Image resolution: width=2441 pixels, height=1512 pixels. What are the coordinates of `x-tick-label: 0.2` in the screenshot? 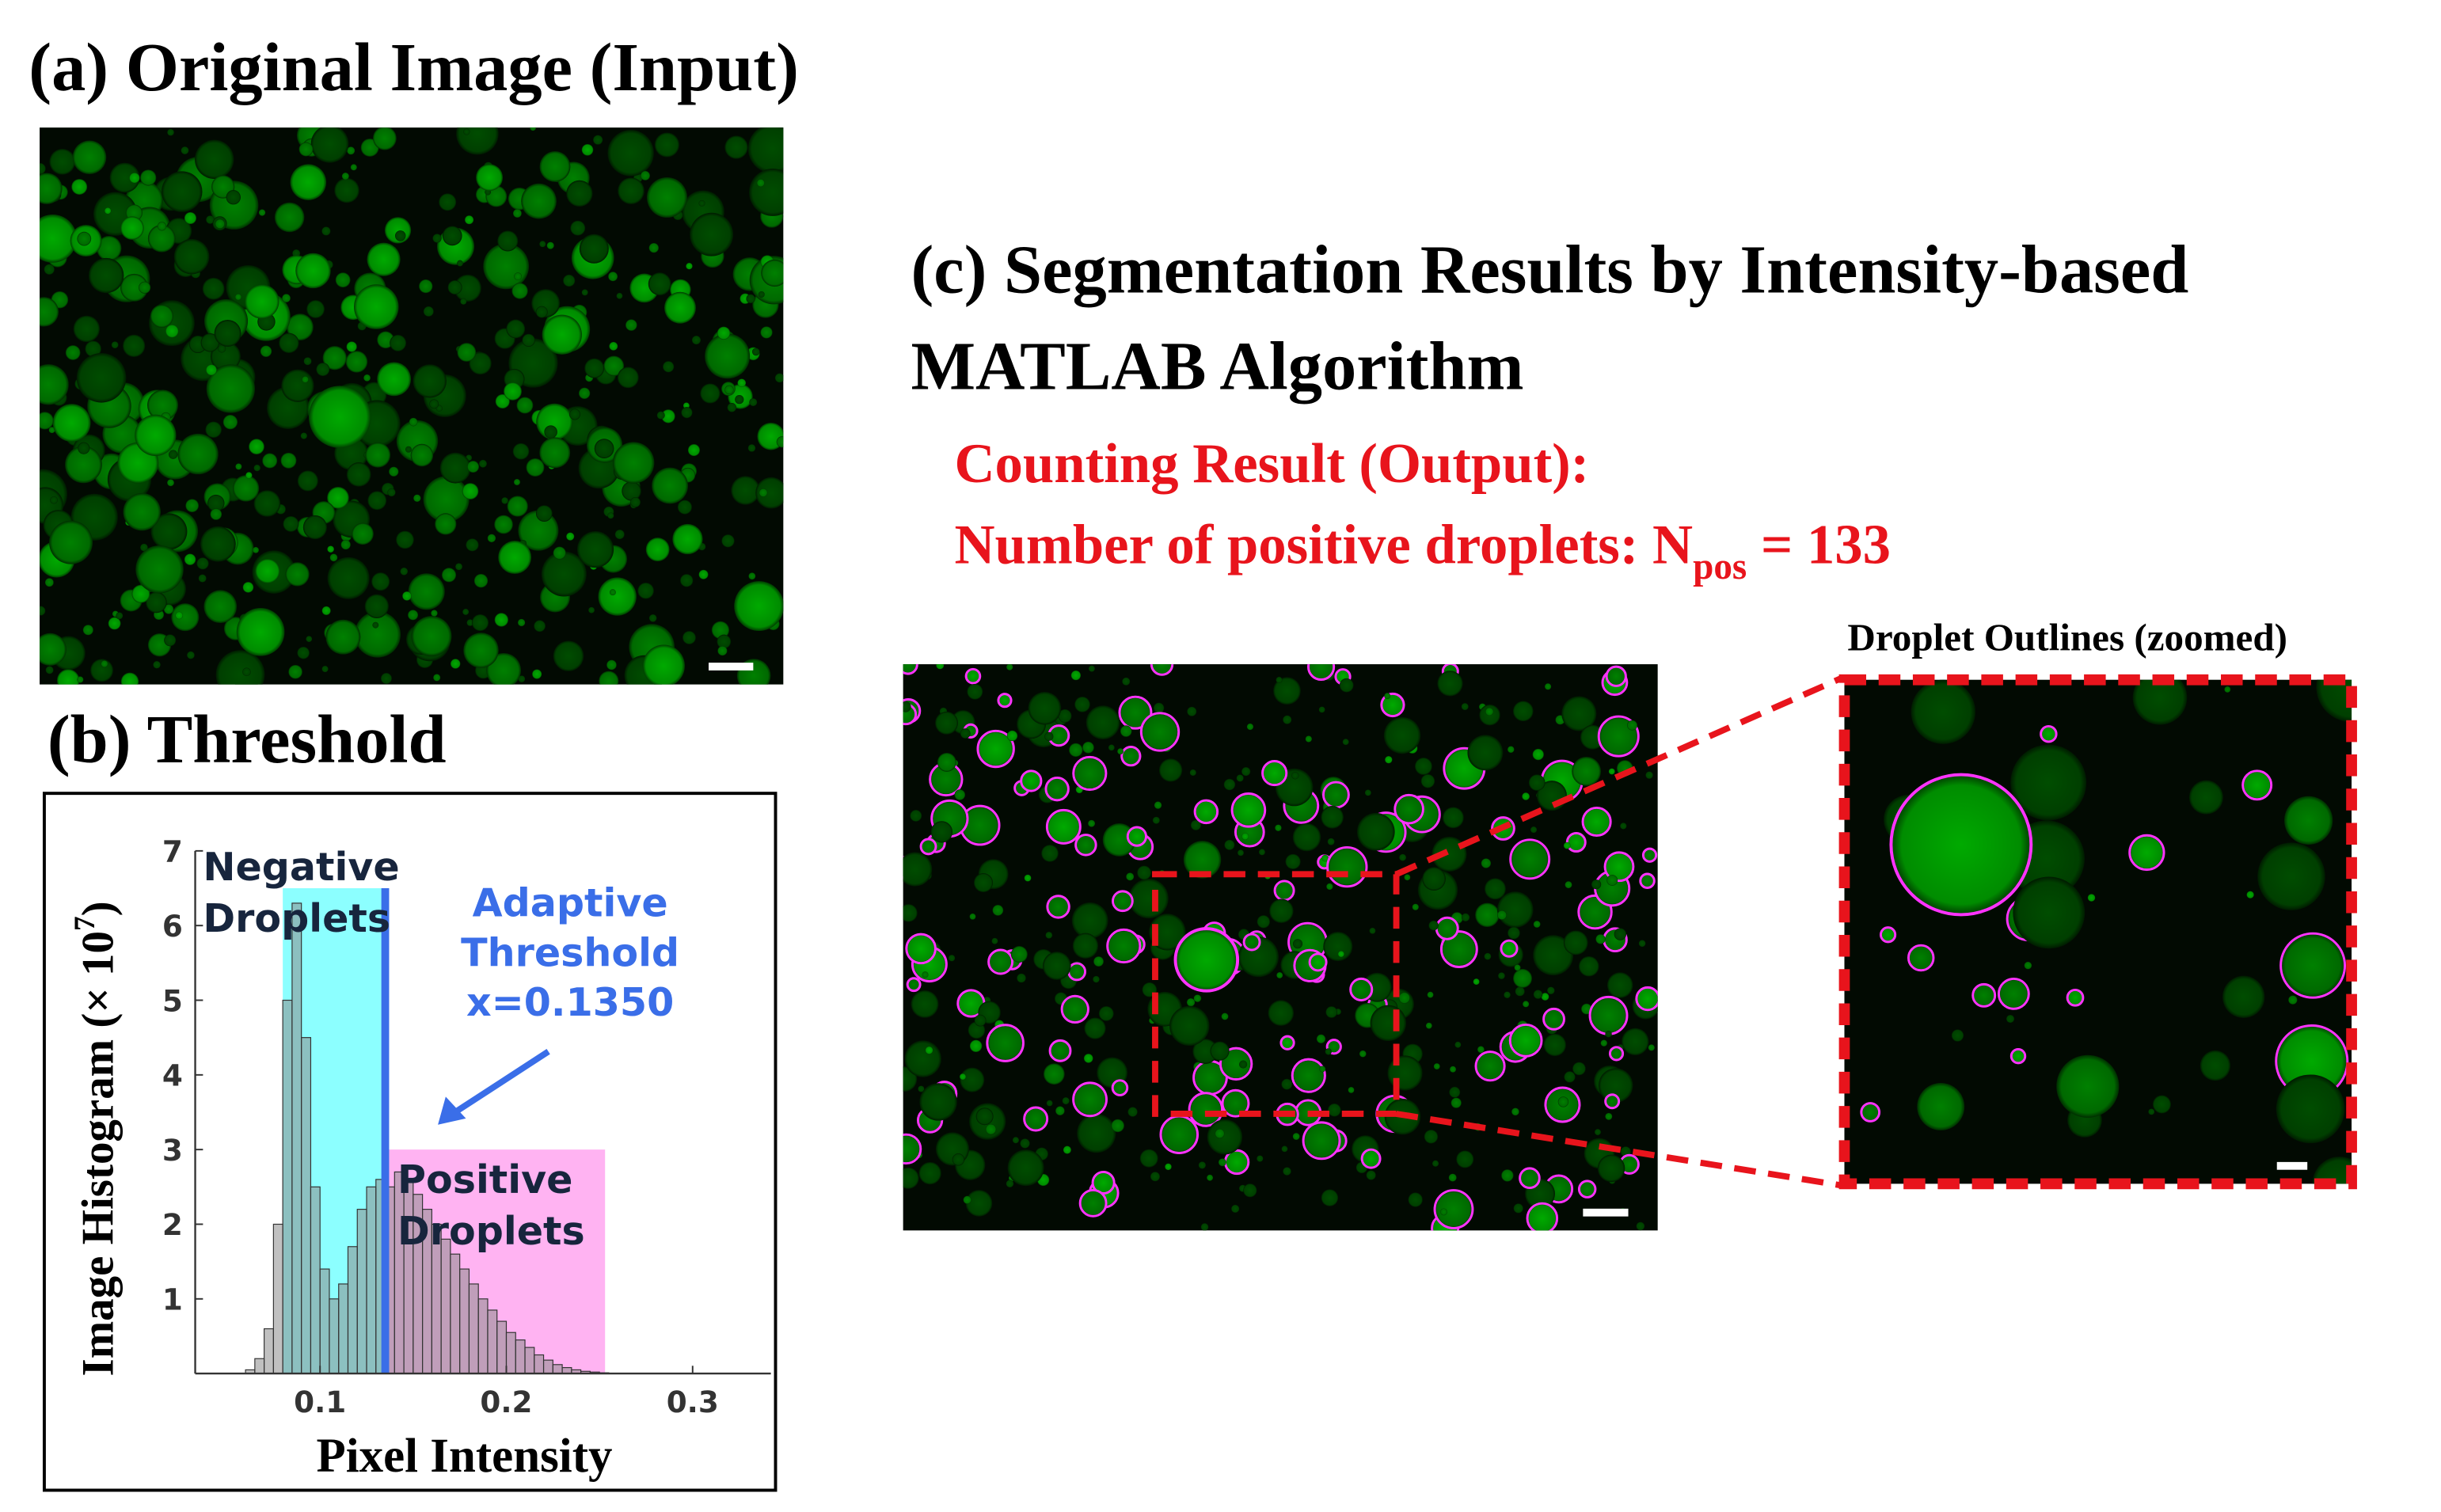 It's located at (506, 1402).